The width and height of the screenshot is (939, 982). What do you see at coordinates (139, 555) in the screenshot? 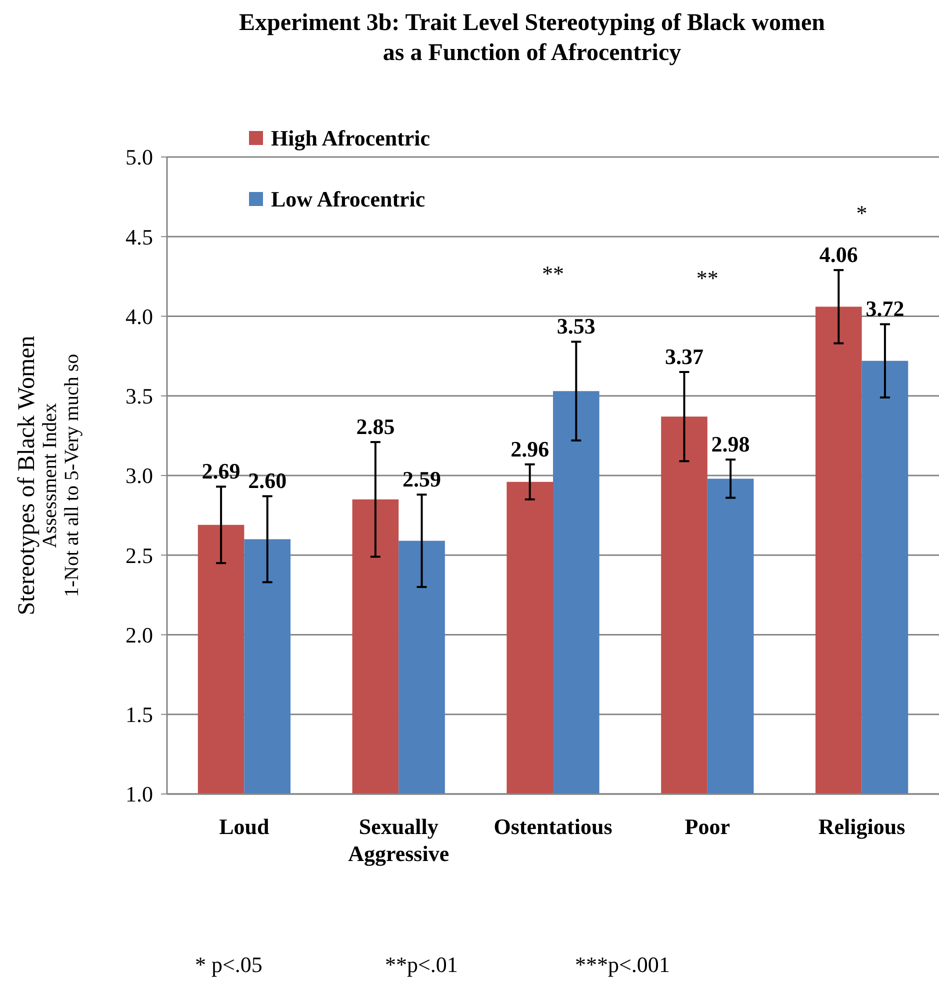
I see `y-tick-label: 2.5` at bounding box center [139, 555].